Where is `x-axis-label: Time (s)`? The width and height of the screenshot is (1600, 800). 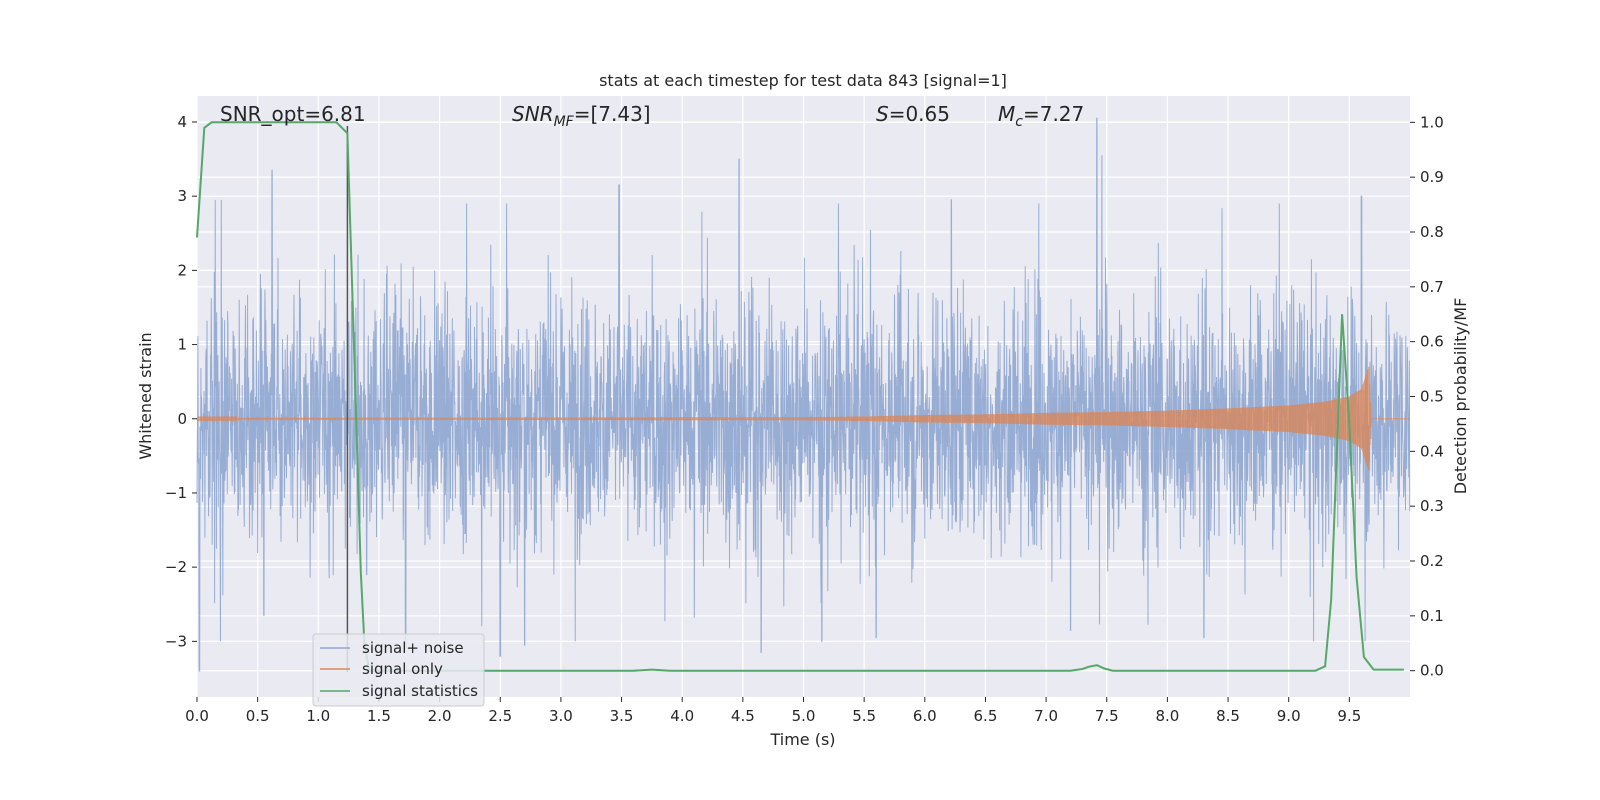
x-axis-label: Time (s) is located at coordinates (802, 739).